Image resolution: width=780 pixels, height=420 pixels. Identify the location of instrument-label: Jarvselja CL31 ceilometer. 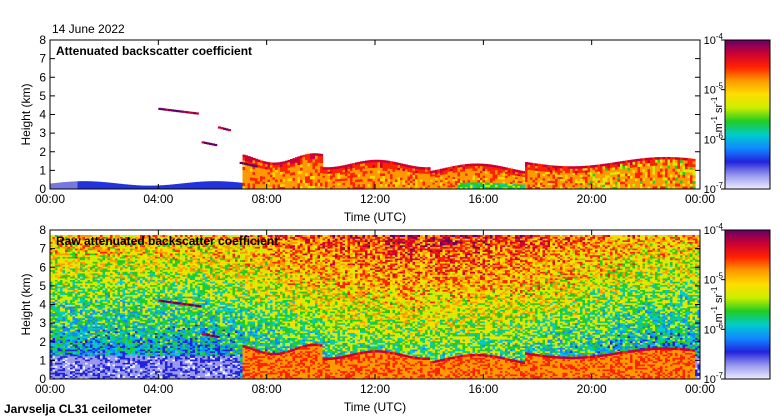
(78, 409).